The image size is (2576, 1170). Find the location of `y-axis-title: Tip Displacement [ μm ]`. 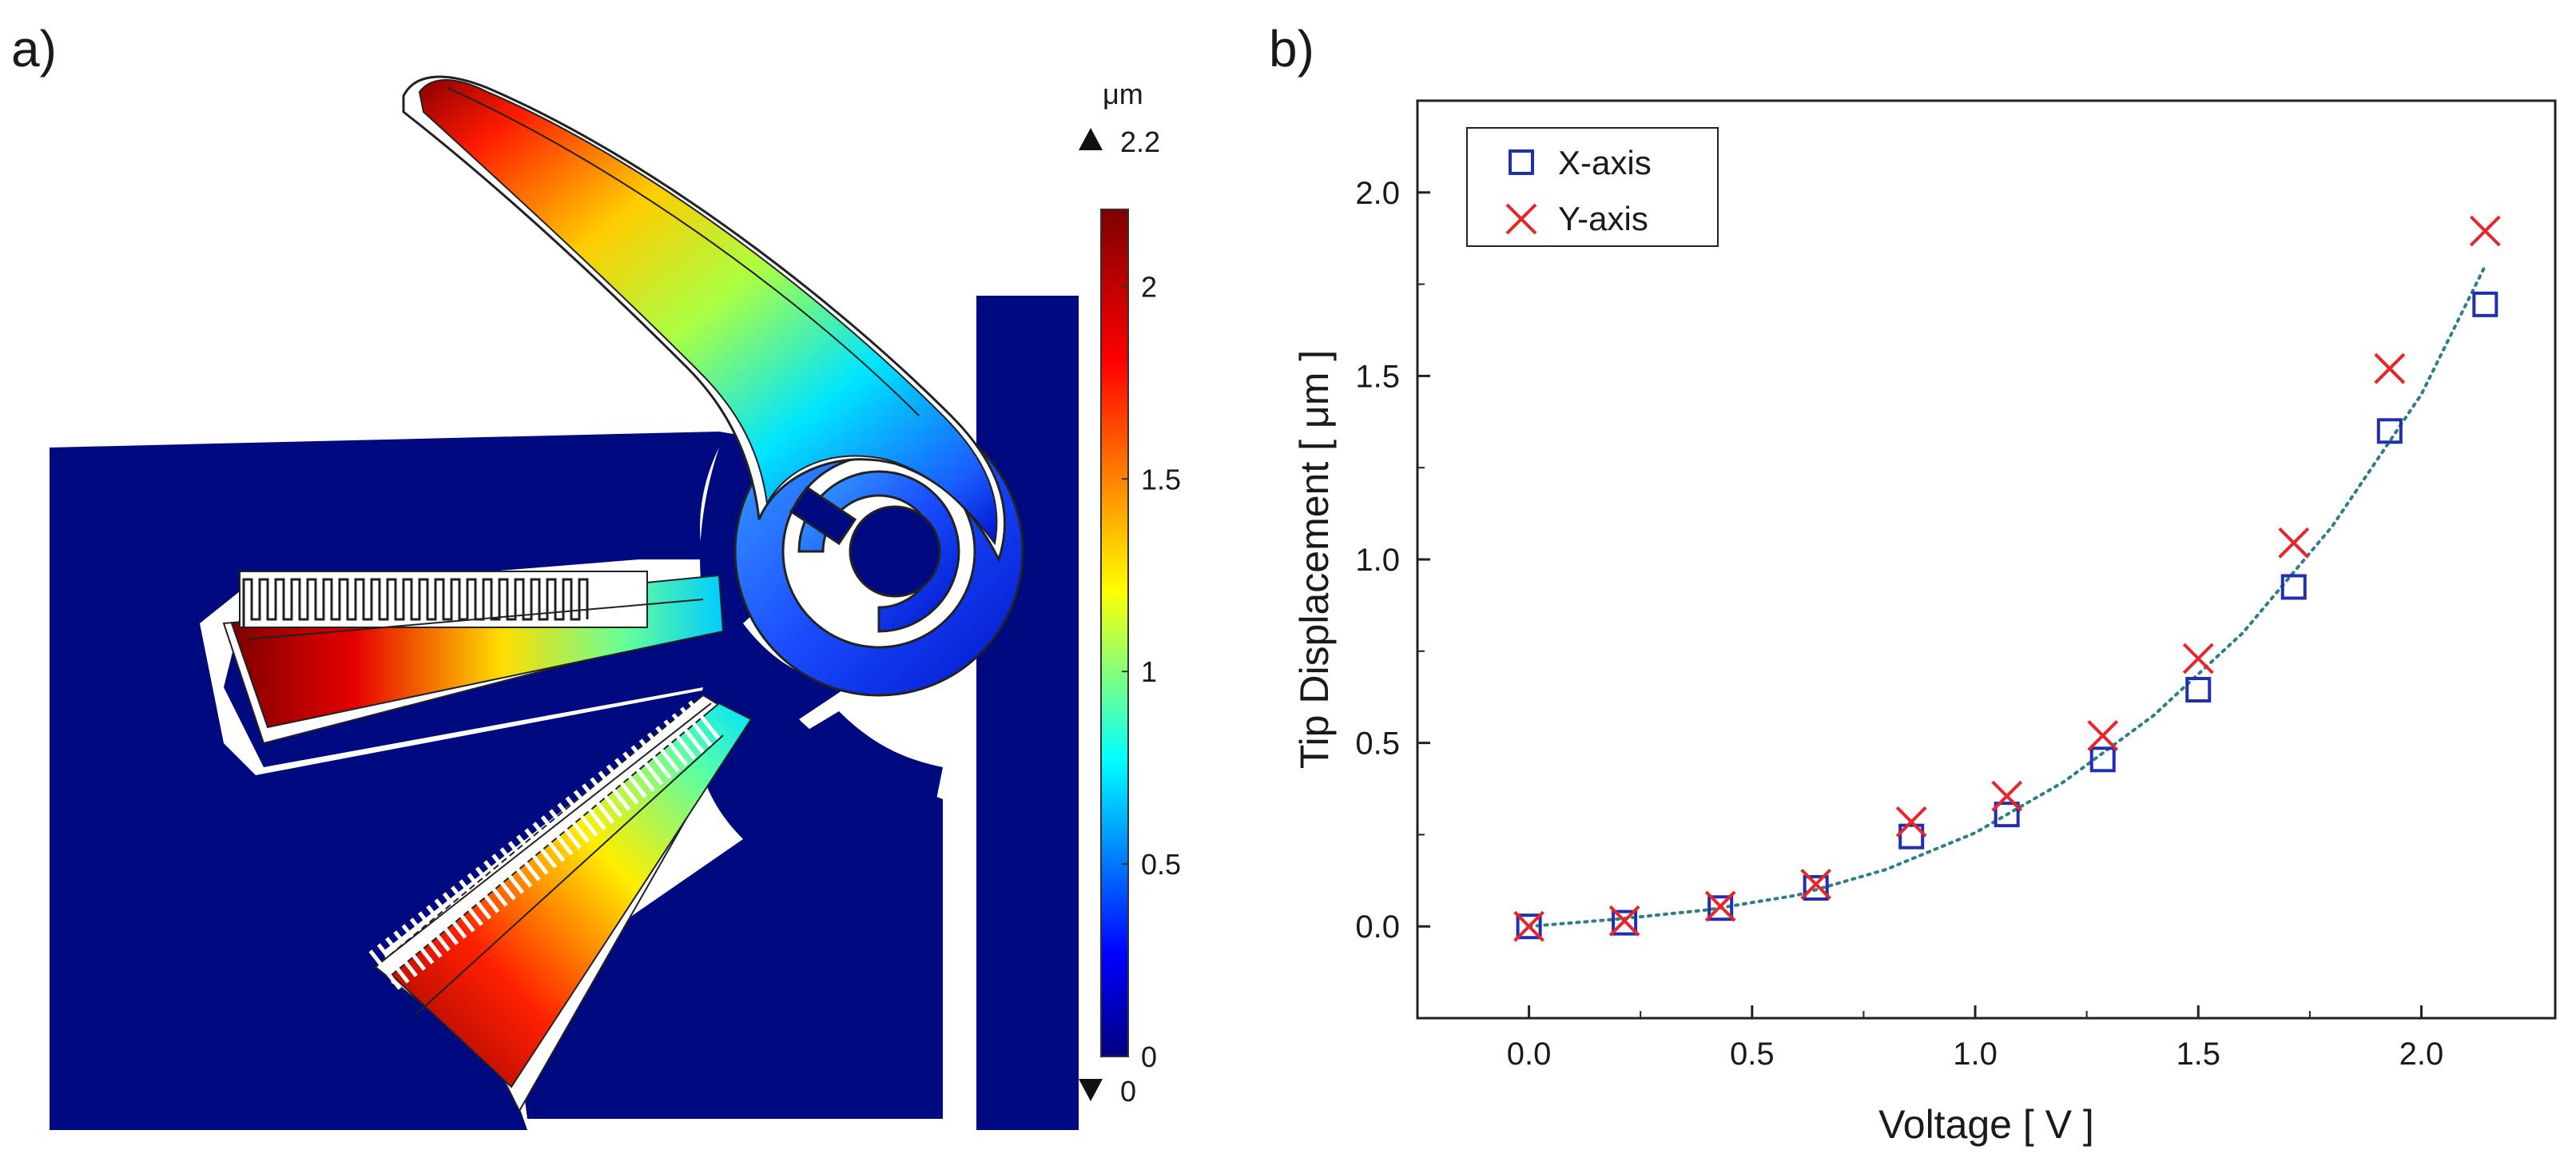

y-axis-title: Tip Displacement [ μm ] is located at coordinates (1314, 559).